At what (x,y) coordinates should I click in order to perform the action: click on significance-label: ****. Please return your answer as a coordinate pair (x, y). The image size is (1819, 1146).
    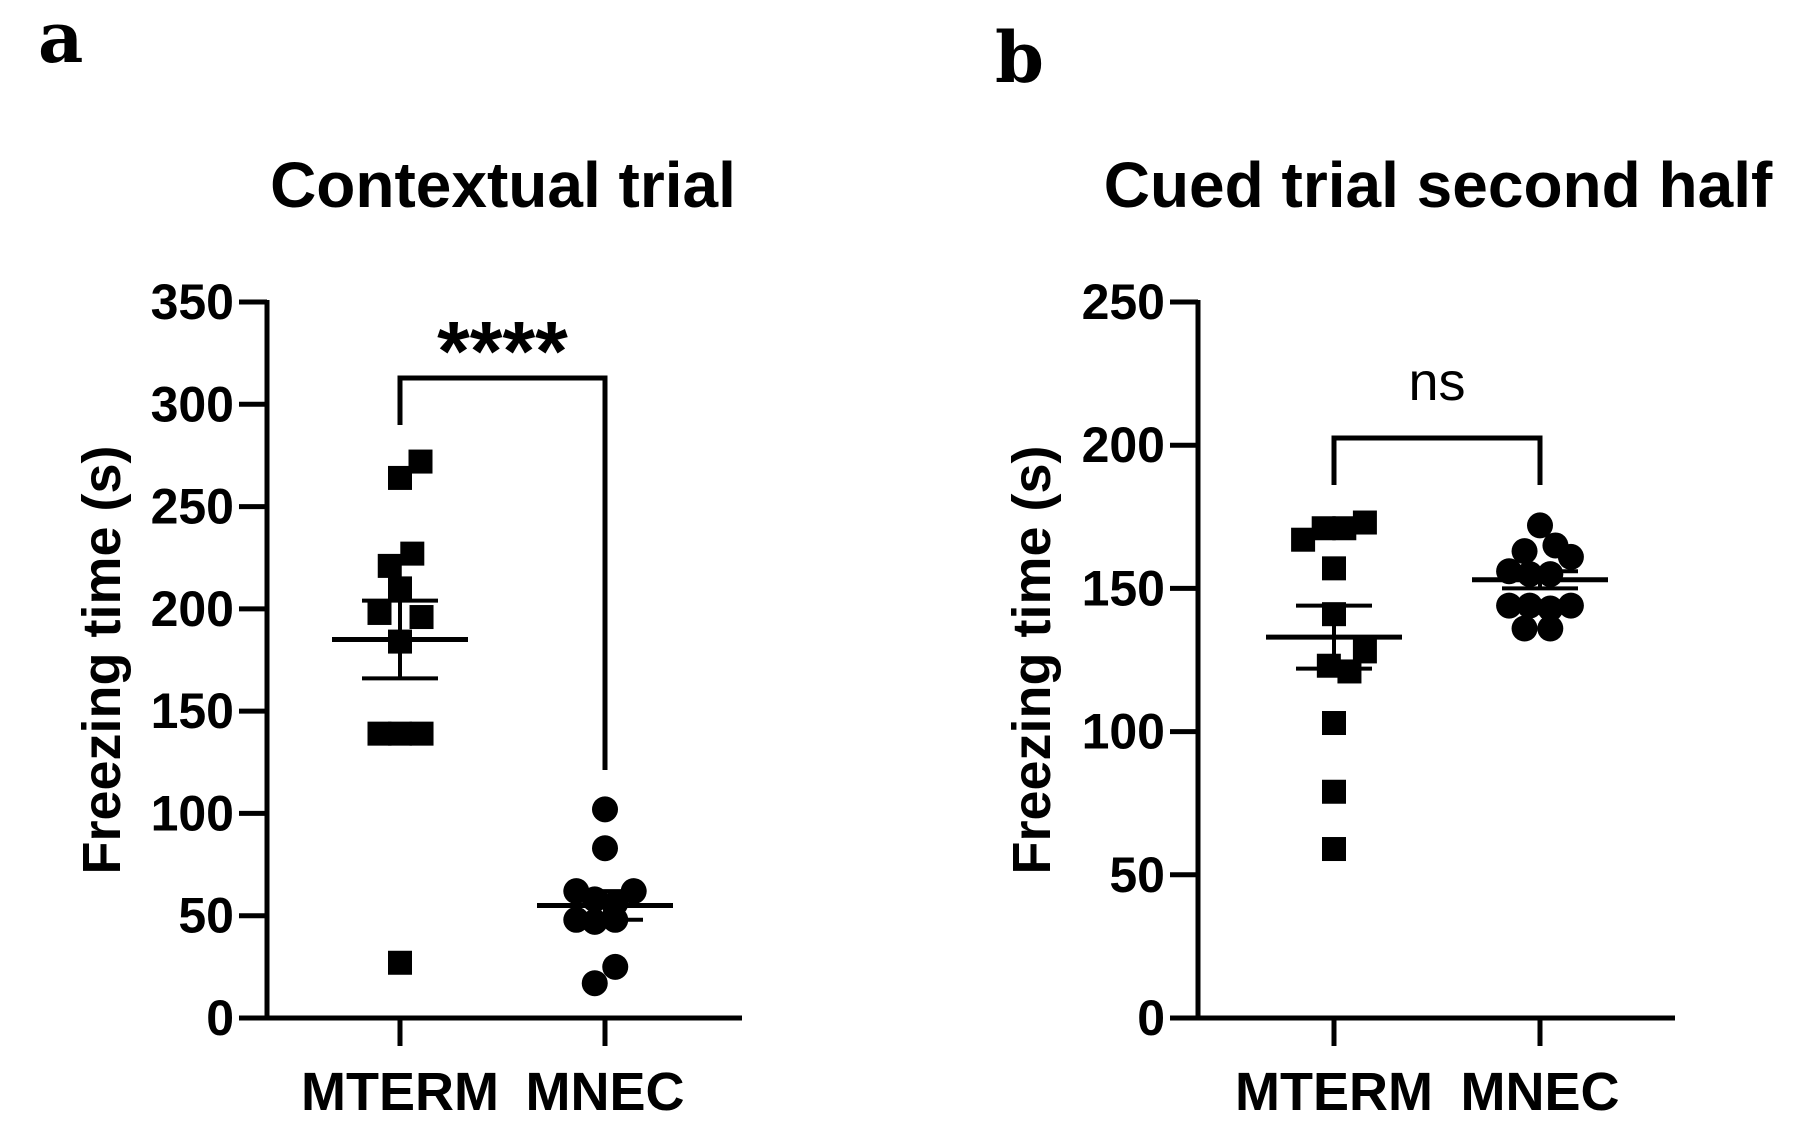
    Looking at the image, I should click on (502, 351).